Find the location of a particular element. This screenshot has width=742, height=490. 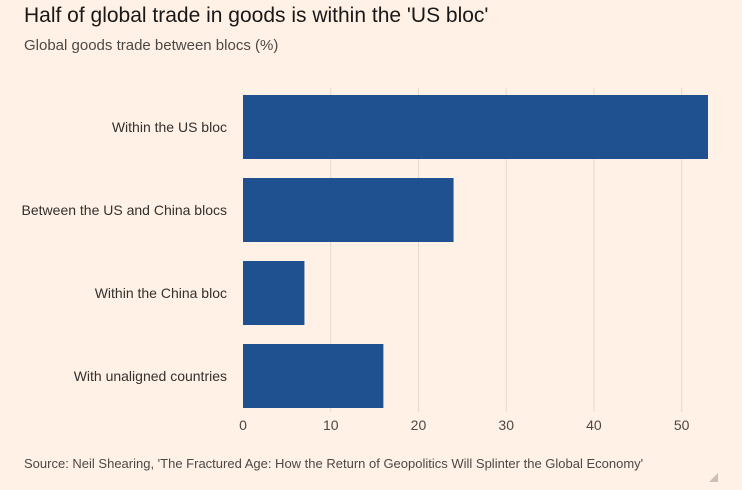

x-tick-label: 30 is located at coordinates (506, 425).